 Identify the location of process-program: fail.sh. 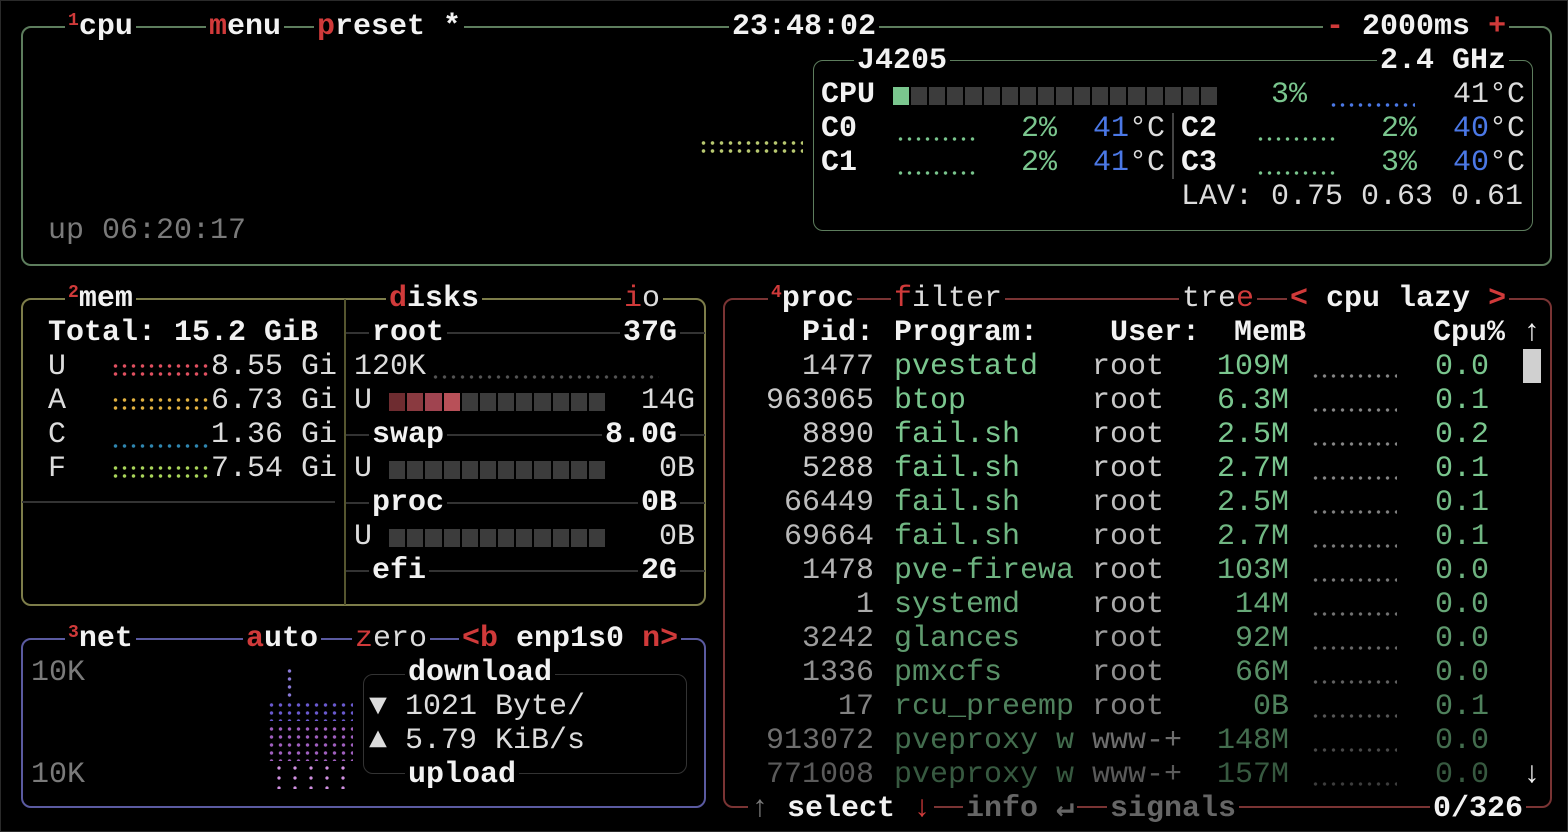
(957, 537).